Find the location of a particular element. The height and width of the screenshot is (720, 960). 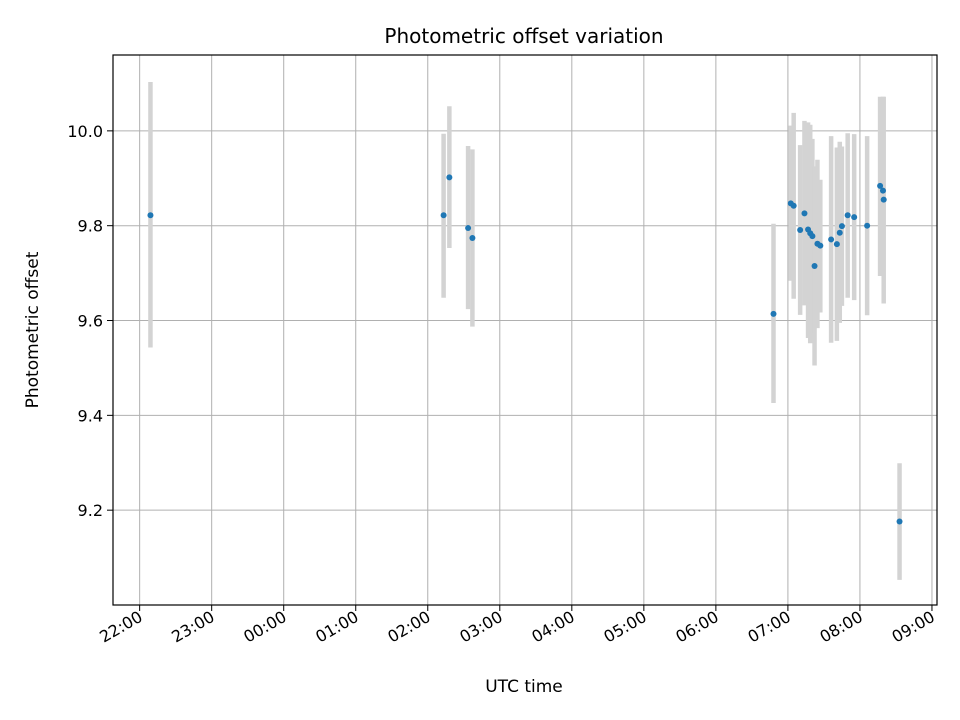

y-tick-label: 9.8 is located at coordinates (90, 226).